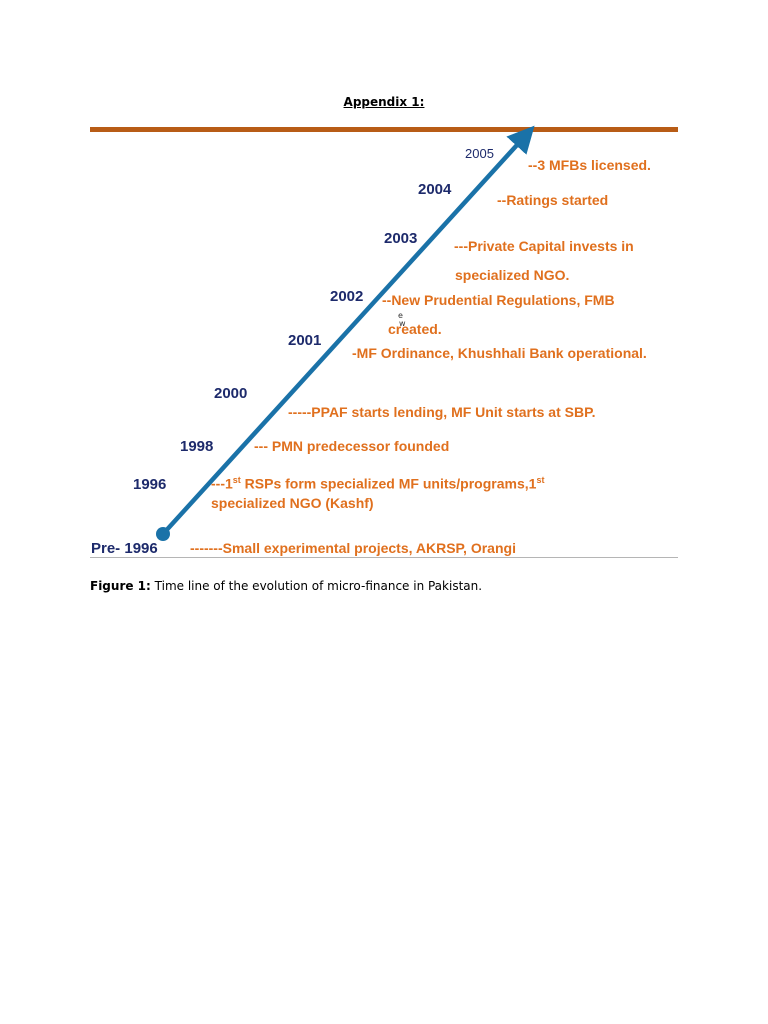  I want to click on event-1996-sup-1: st, so click(236, 480).